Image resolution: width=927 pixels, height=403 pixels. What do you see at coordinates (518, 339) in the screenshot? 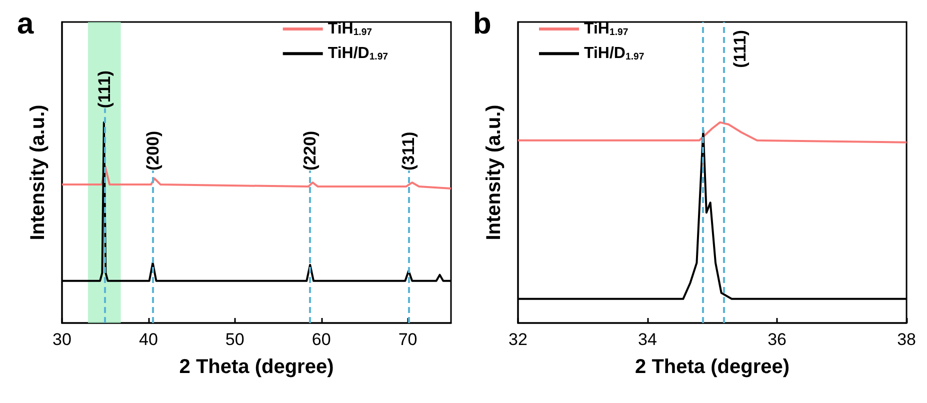
I see `x-tick-label: 32` at bounding box center [518, 339].